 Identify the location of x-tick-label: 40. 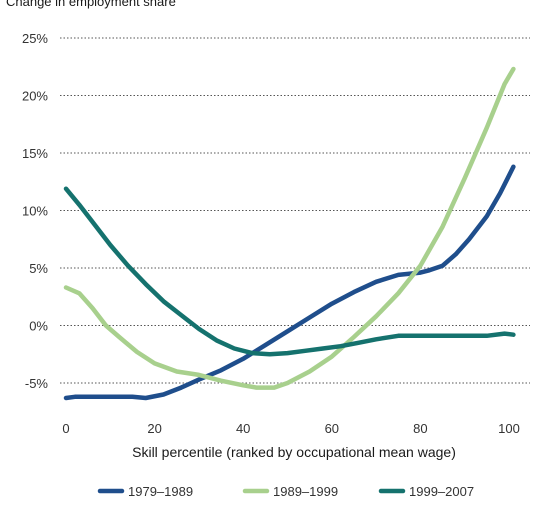
(243, 428).